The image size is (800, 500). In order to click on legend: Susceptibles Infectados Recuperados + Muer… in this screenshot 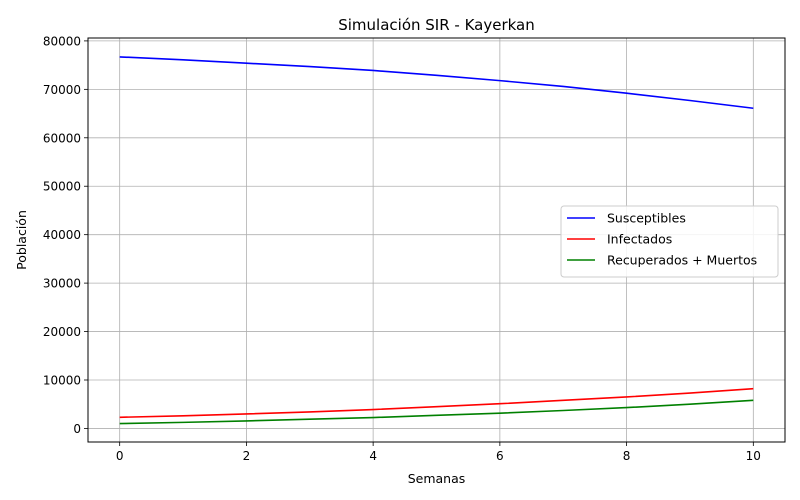, I will do `click(669, 241)`.